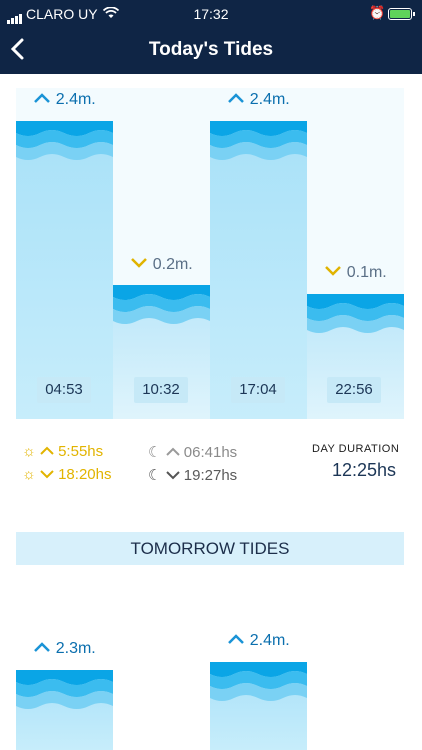 The image size is (422, 750). What do you see at coordinates (64, 100) in the screenshot?
I see `tide-height-1: 2.4m.` at bounding box center [64, 100].